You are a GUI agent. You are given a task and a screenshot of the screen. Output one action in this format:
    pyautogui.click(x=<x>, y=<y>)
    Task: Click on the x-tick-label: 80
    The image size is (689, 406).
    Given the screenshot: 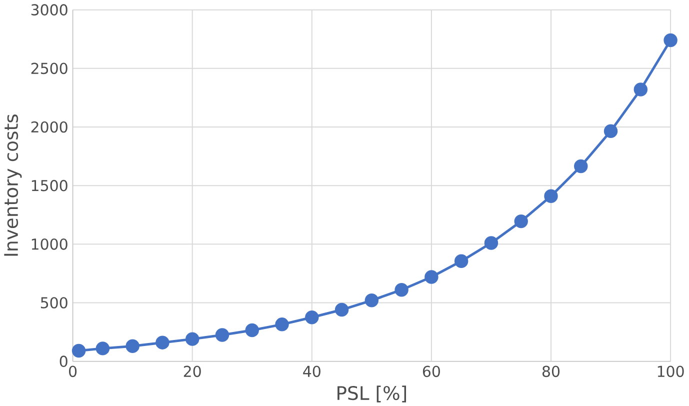 What is the action you would take?
    pyautogui.click(x=551, y=371)
    